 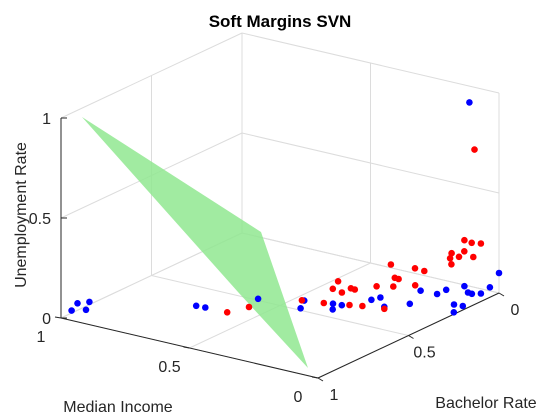 I want to click on z-axis-label: Unemployment Rate, so click(x=21, y=215).